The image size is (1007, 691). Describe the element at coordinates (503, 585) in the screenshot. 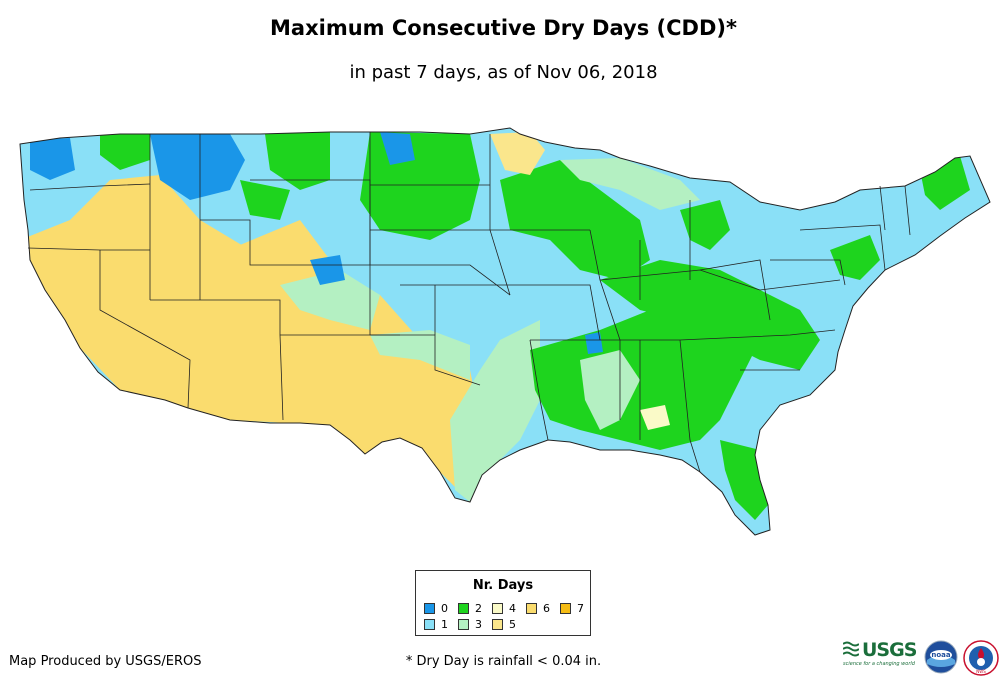

I see `legend-title: Nr. Days` at that location.